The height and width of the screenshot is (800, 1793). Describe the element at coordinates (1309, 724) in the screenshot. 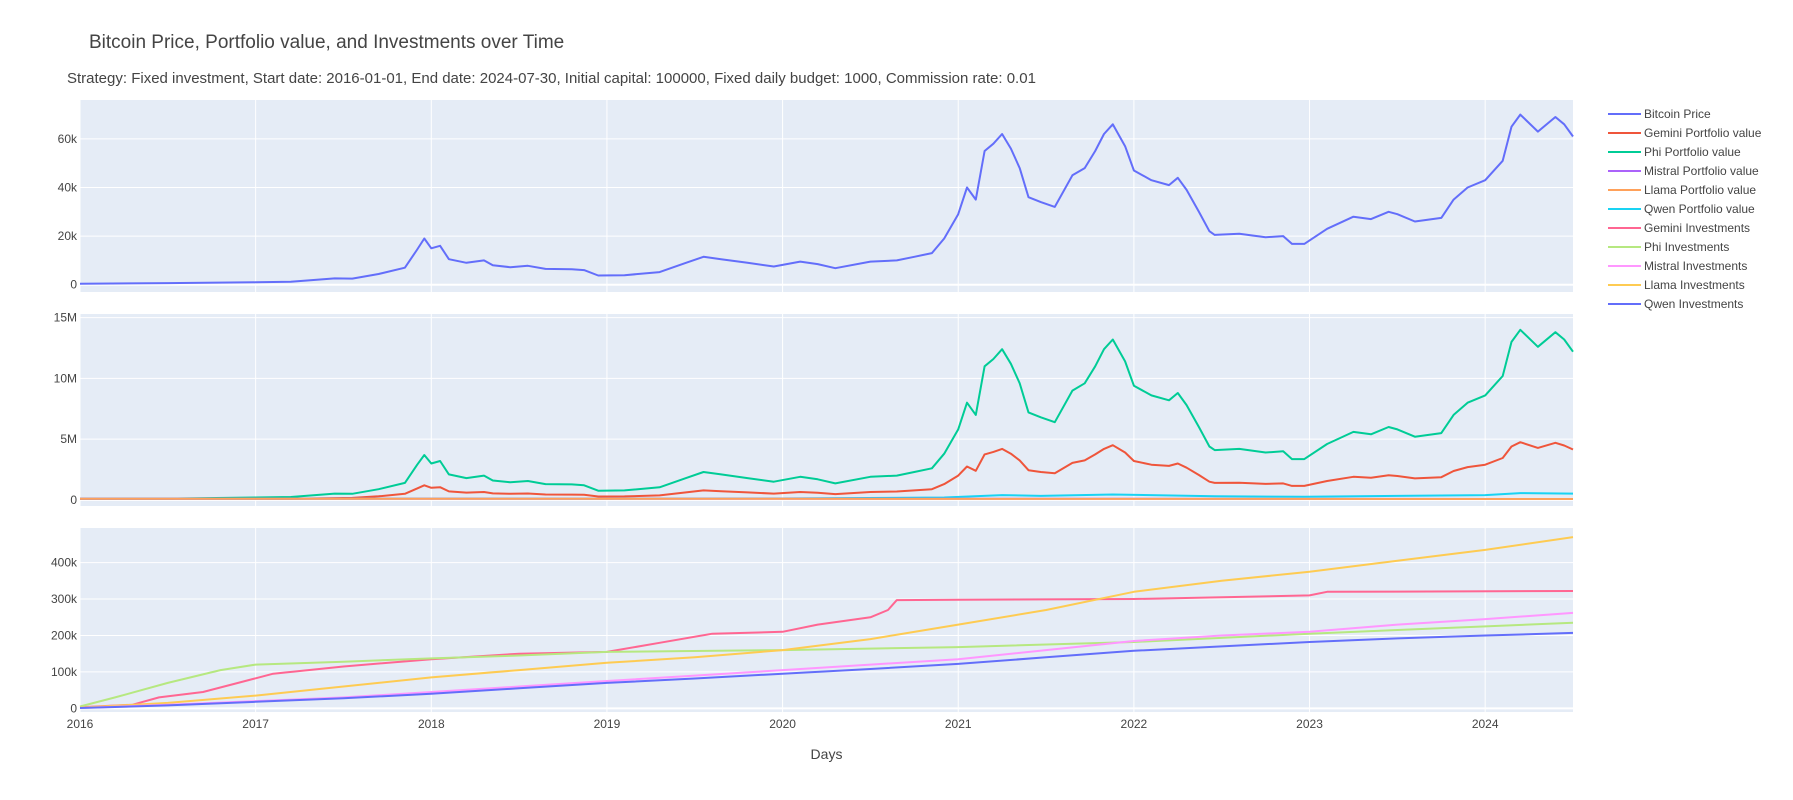

I see `x-tick-label: 2023` at that location.